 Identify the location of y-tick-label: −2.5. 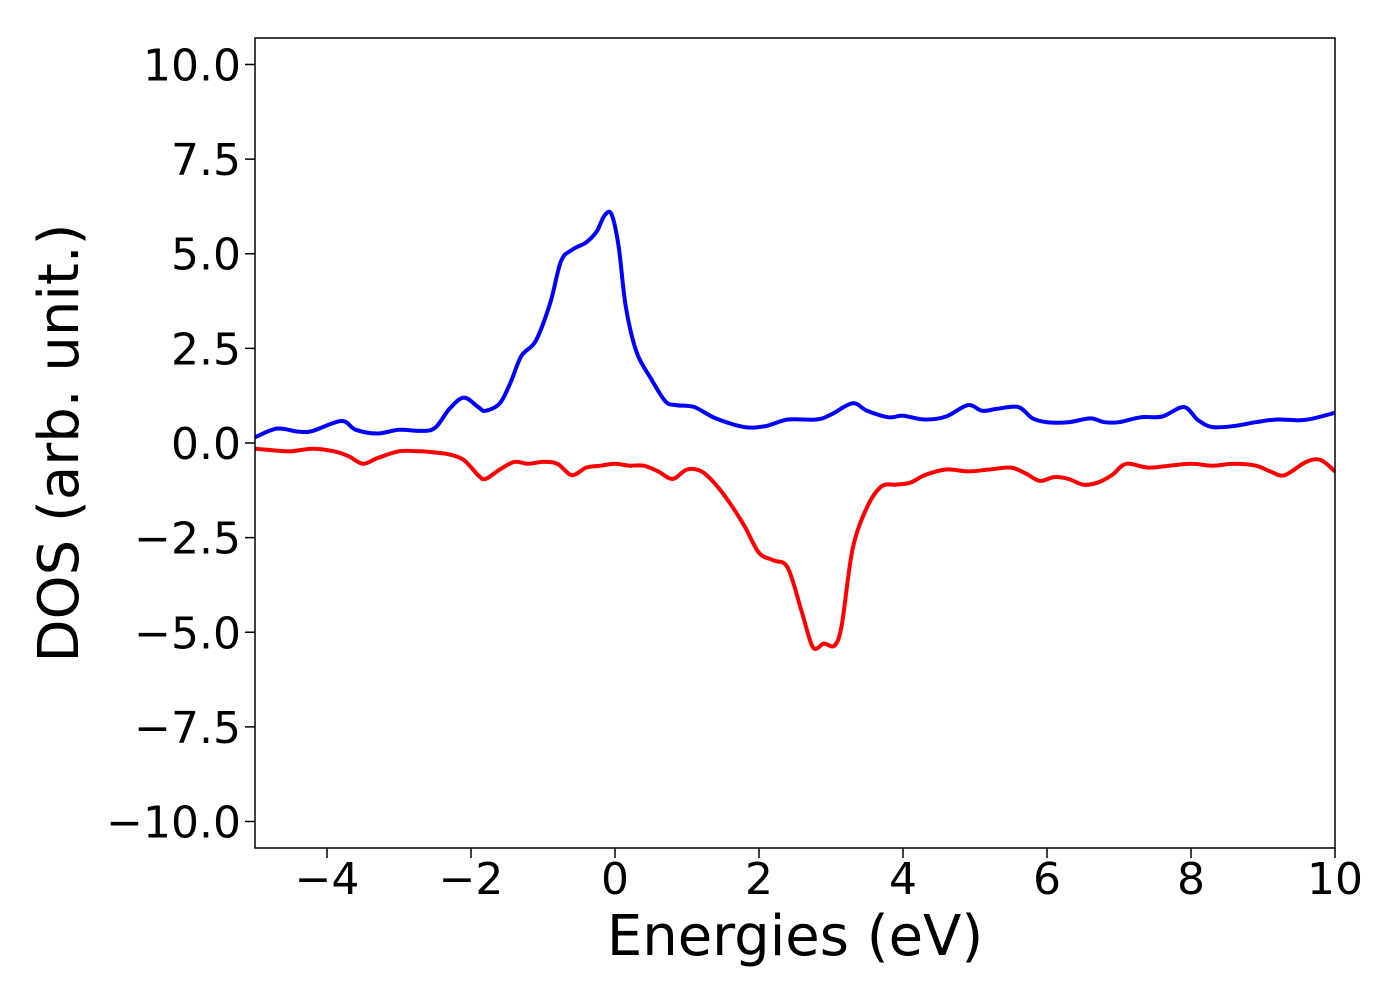
(187, 539).